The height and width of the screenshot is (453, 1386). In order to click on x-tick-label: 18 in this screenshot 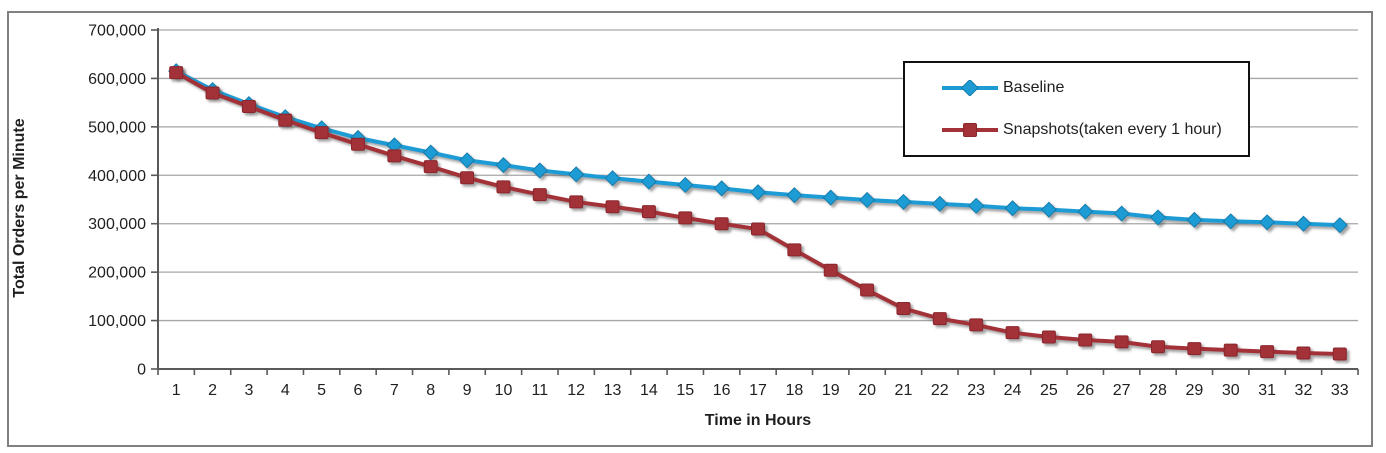, I will do `click(794, 390)`.